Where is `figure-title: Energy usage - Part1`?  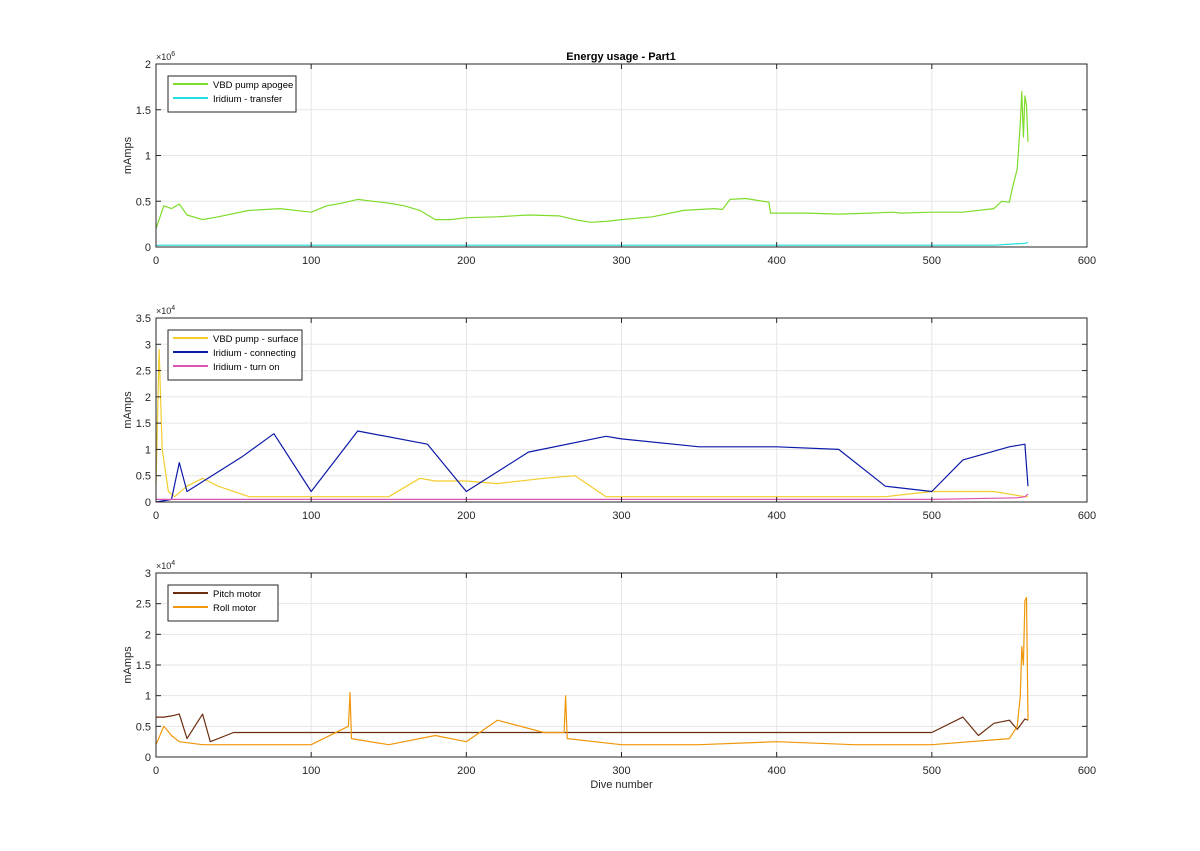 figure-title: Energy usage - Part1 is located at coordinates (620, 57).